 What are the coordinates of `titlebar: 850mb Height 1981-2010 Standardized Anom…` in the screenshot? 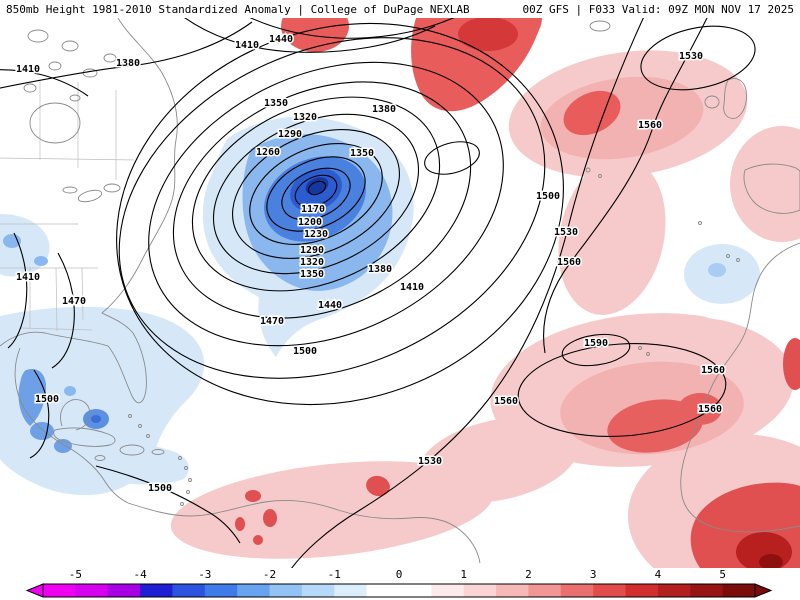 It's located at (400, 9).